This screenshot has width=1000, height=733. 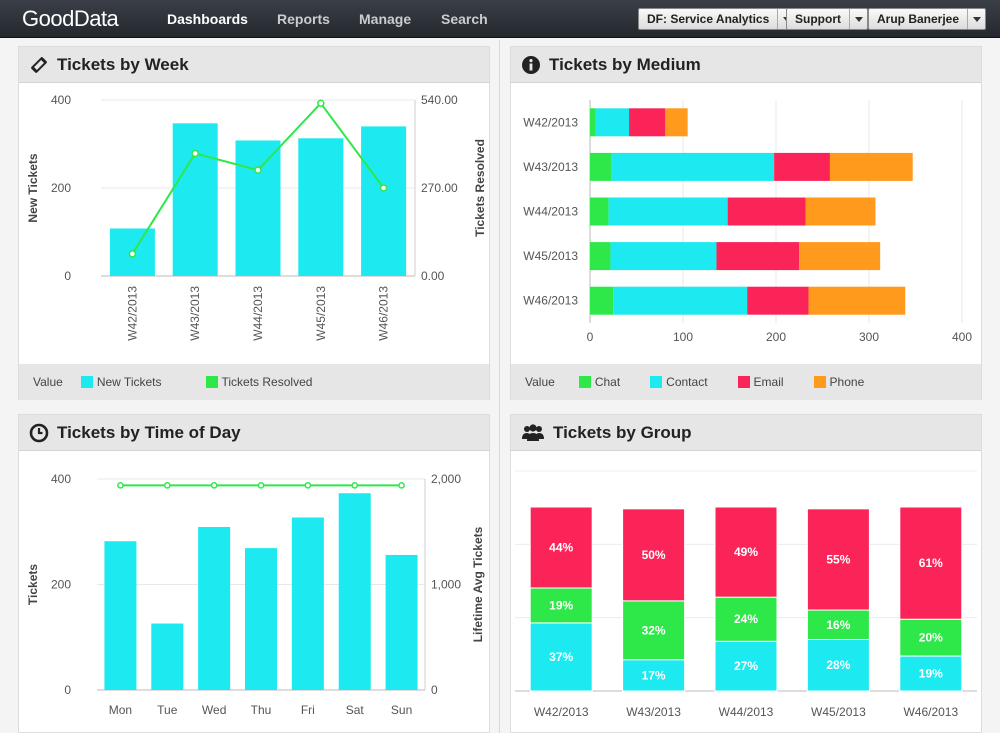 What do you see at coordinates (446, 585) in the screenshot?
I see `y2-tick-label: 1,000` at bounding box center [446, 585].